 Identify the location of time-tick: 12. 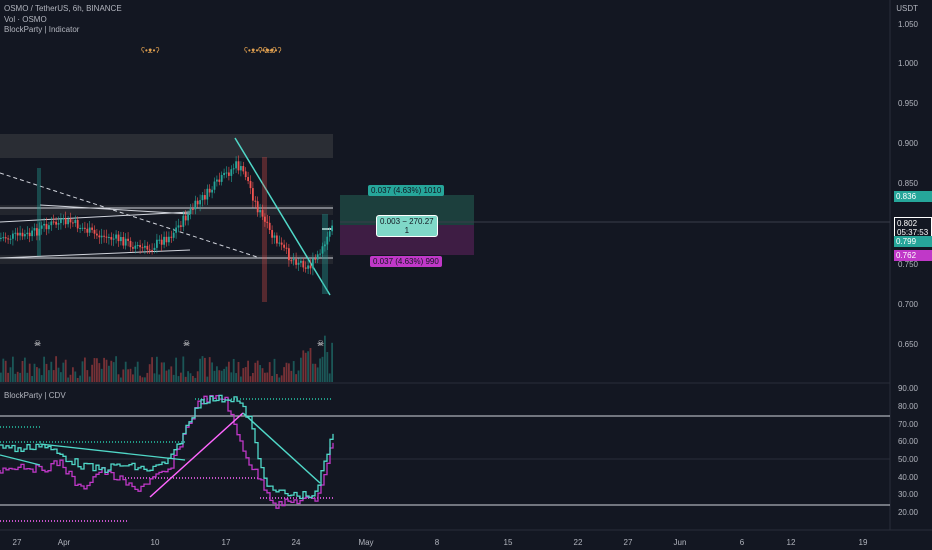
(791, 542).